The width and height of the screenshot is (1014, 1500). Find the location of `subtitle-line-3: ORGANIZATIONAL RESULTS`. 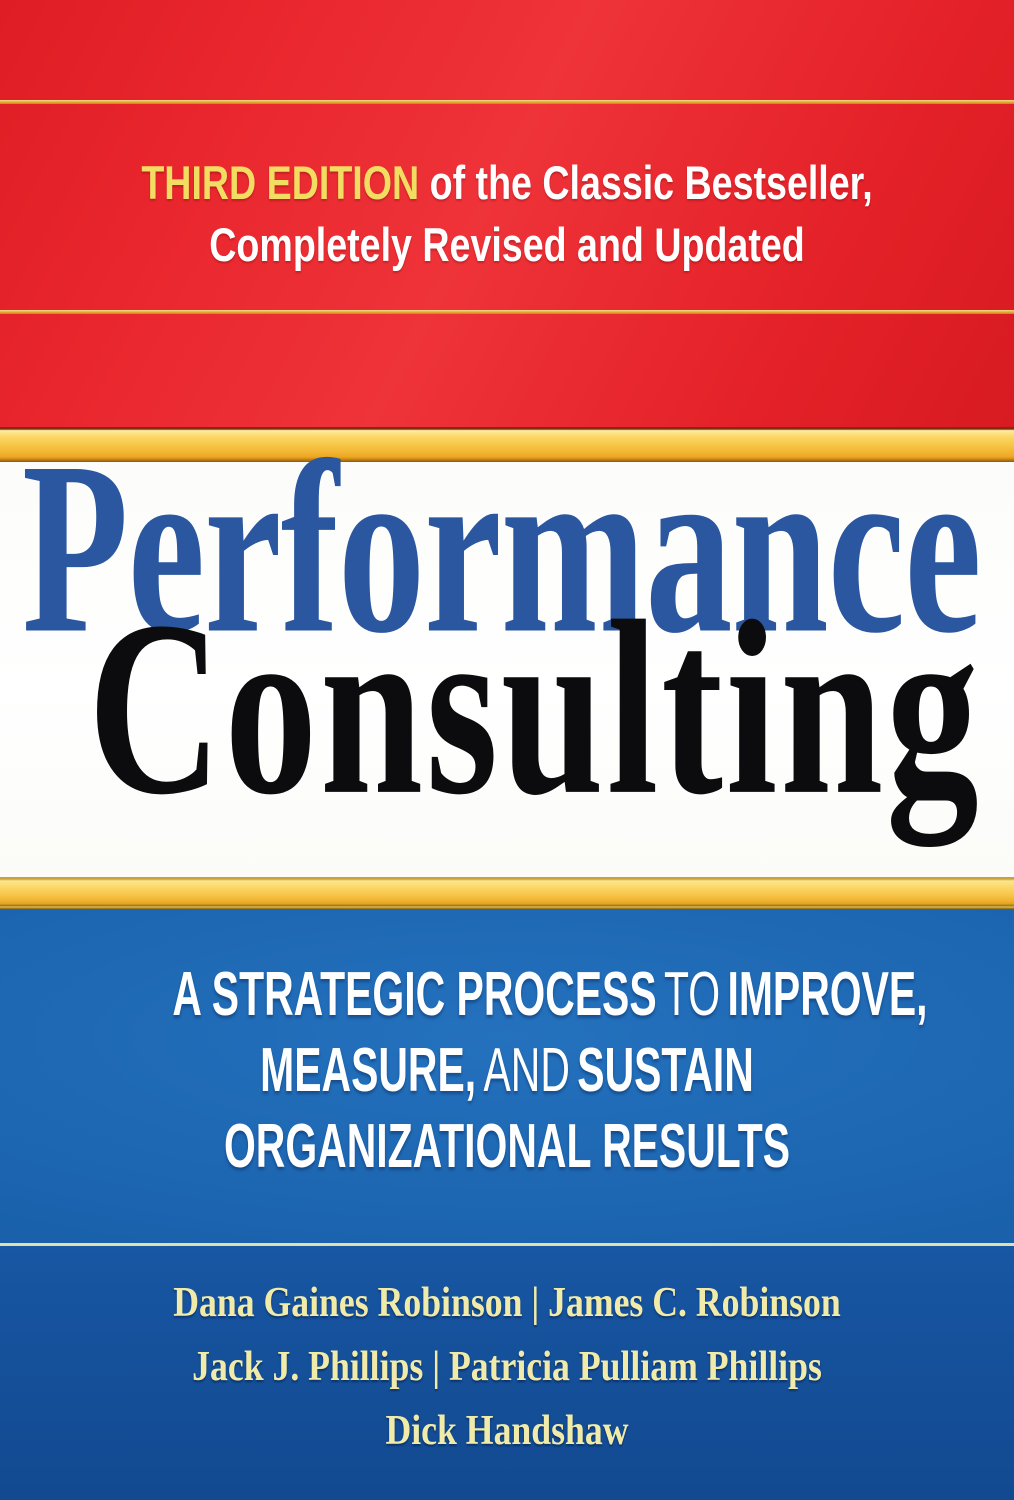

subtitle-line-3: ORGANIZATIONAL RESULTS is located at coordinates (507, 1146).